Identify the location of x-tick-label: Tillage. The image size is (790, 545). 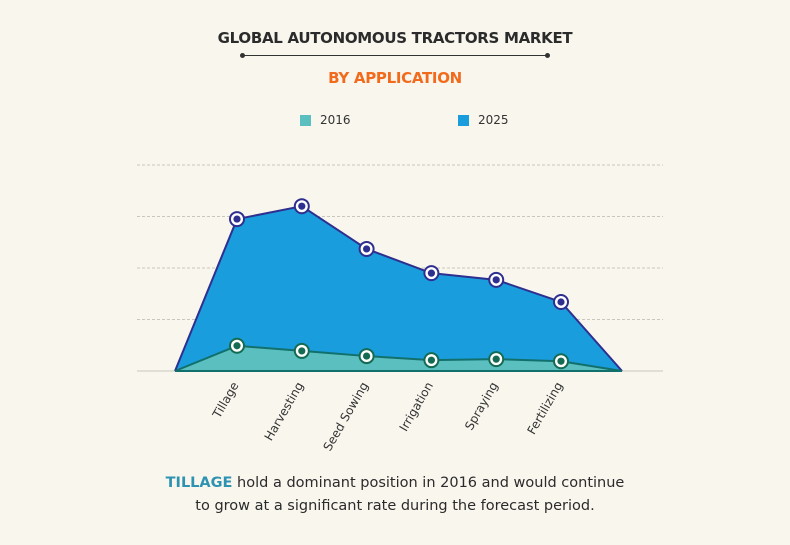
(225, 401).